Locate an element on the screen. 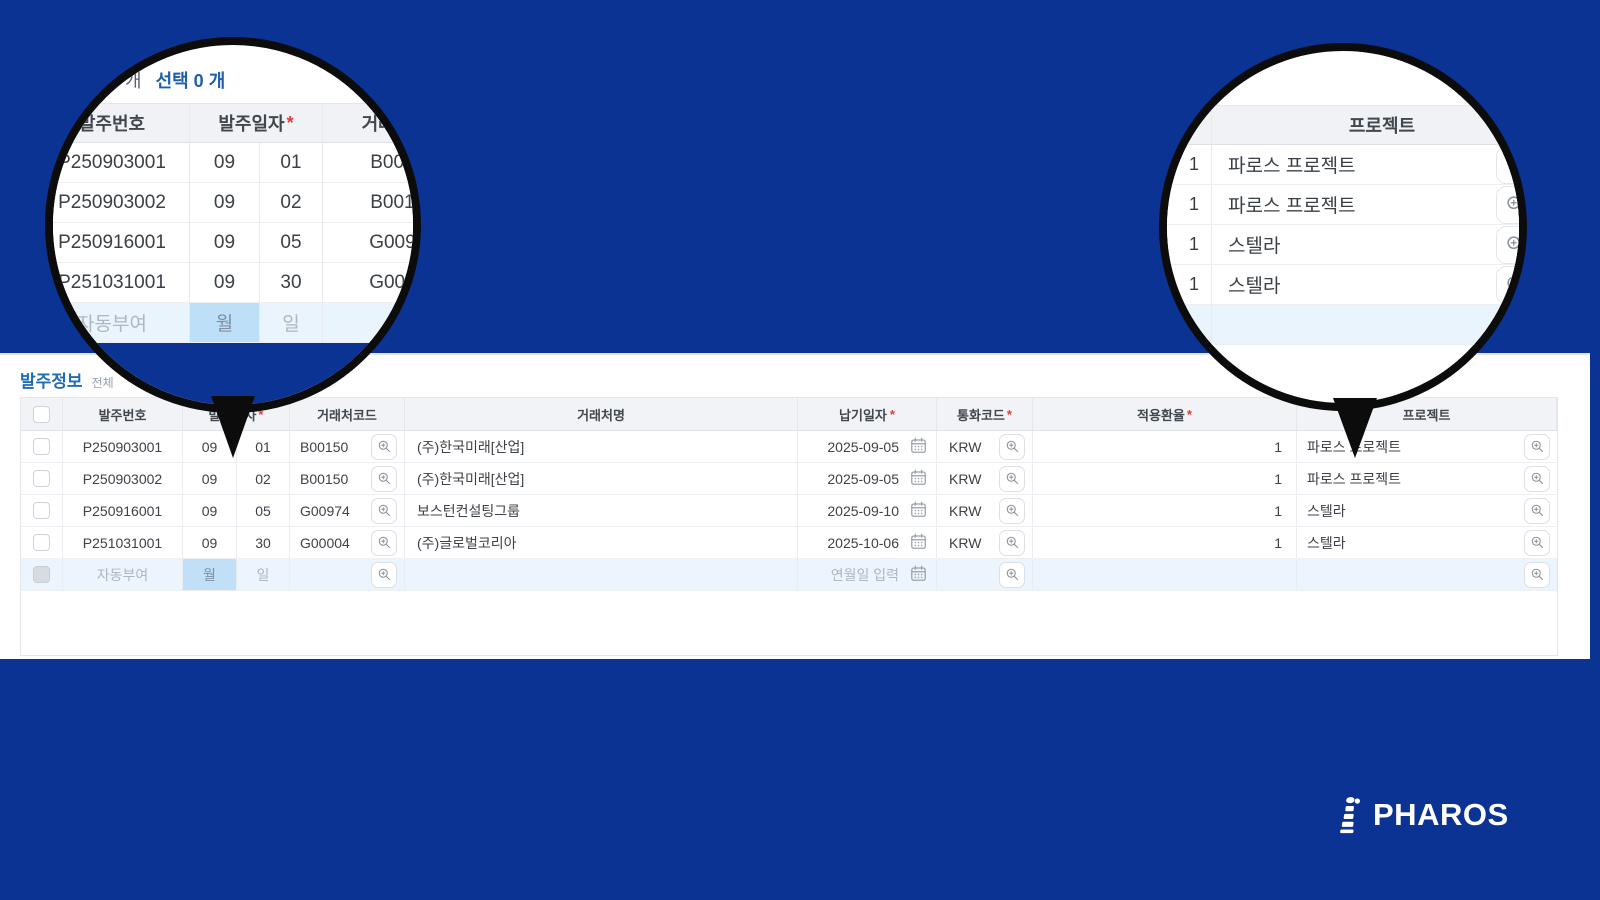 Image resolution: width=1600 pixels, height=900 pixels. zoom-rate: 1 is located at coordinates (1189, 284).